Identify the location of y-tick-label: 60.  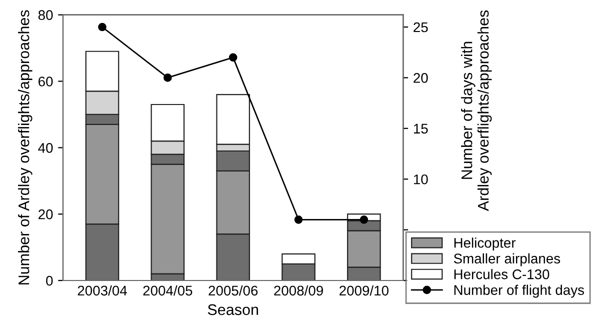
(45, 81).